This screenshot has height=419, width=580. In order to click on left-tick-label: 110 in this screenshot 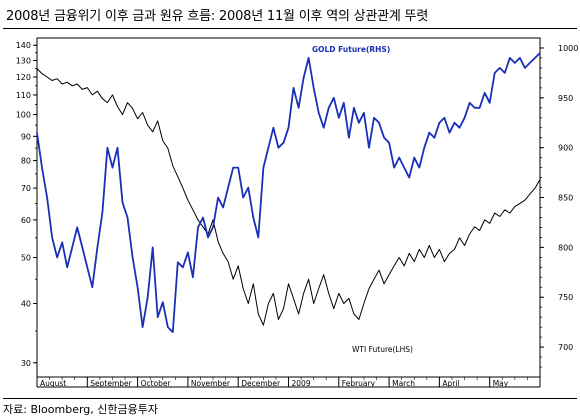, I will do `click(23, 95)`.